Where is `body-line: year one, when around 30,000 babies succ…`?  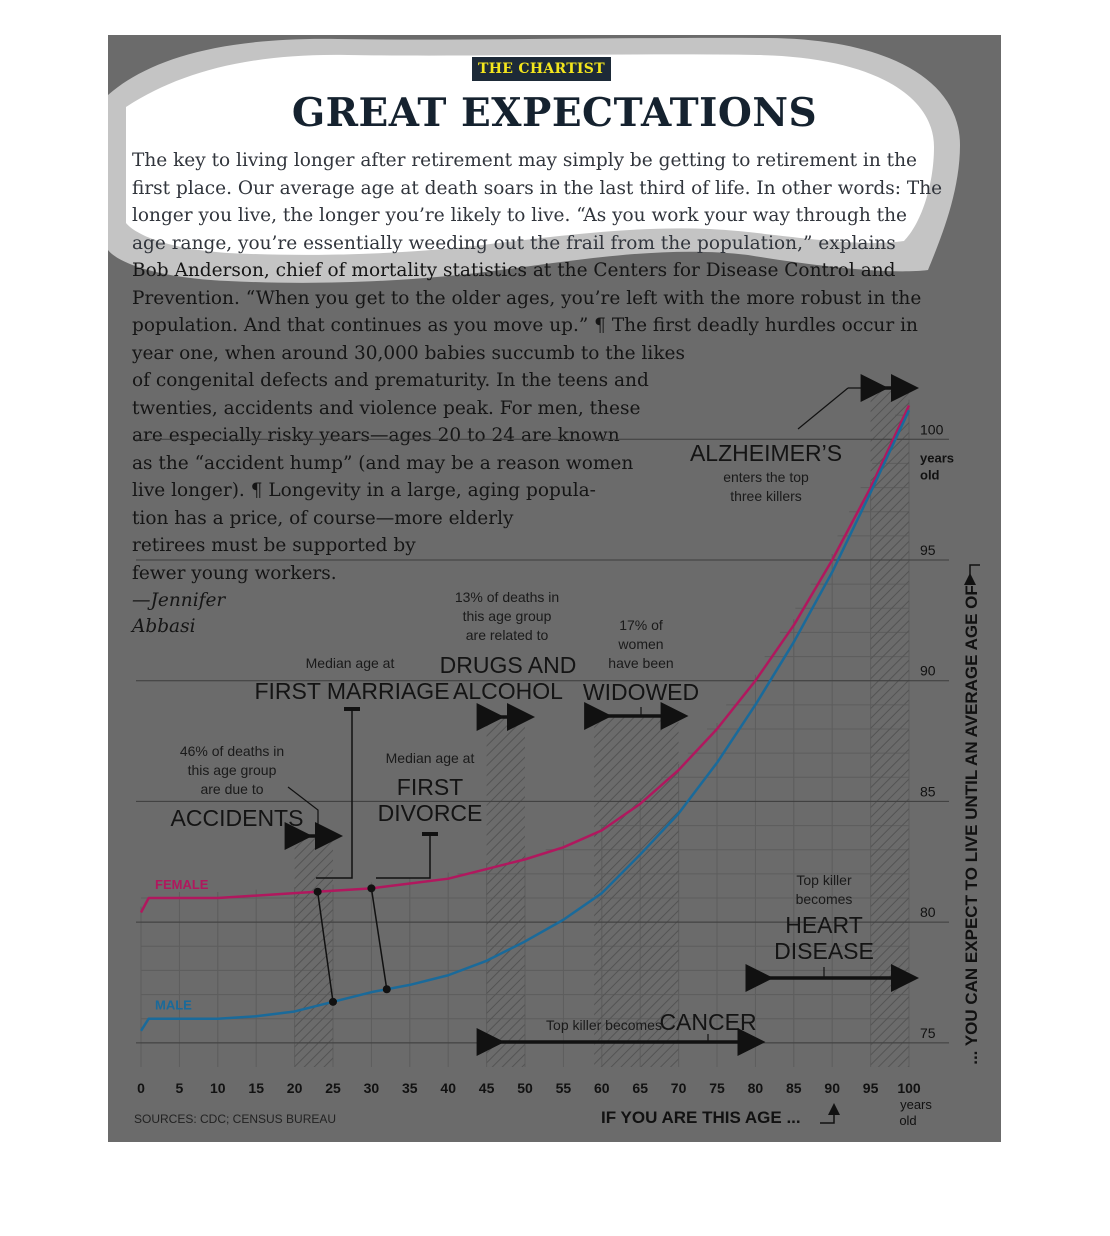
body-line: year one, when around 30,000 babies succ… is located at coordinates (408, 353).